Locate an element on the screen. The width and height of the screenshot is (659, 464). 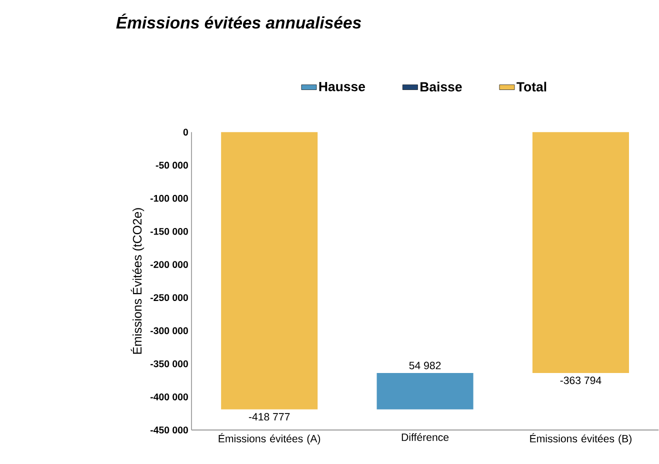
y-tick-label: -450 000 is located at coordinates (169, 430).